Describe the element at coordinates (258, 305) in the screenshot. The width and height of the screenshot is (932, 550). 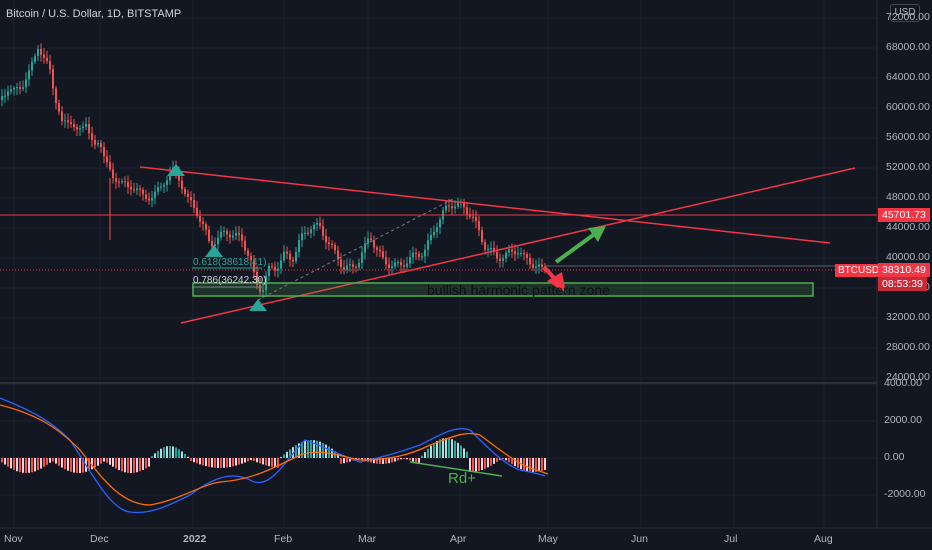
I see `pivot-triangle-low` at that location.